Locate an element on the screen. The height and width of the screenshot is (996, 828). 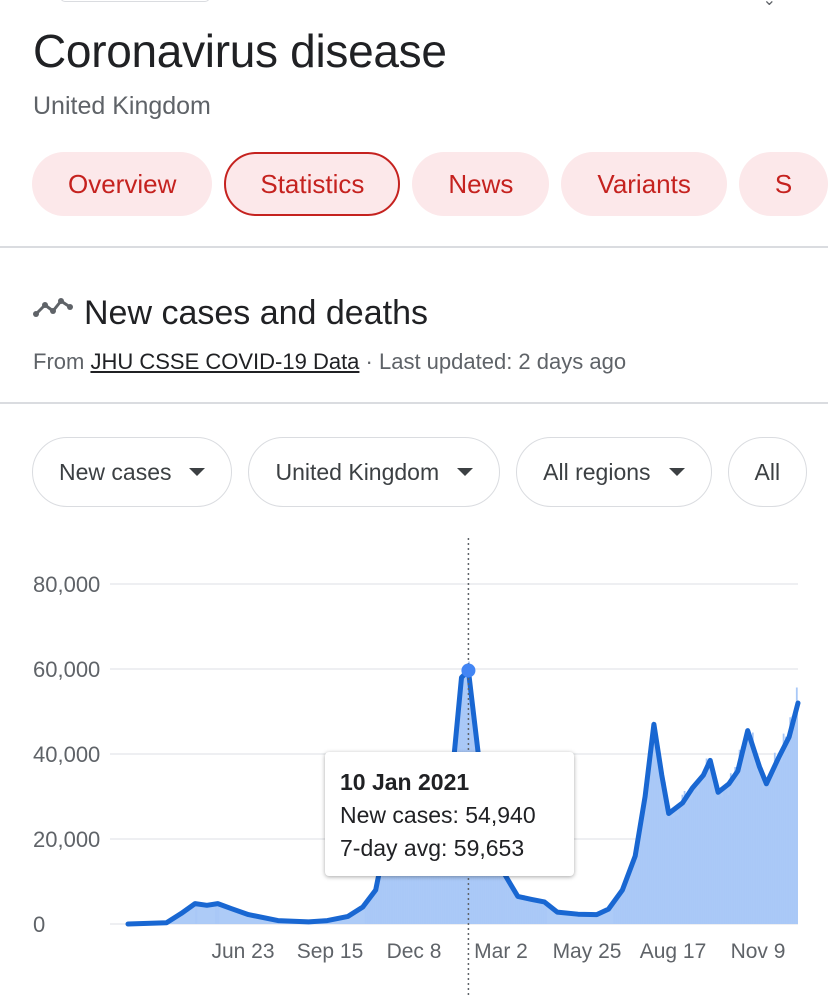
last-updated: · Last updated: 2 days ago is located at coordinates (496, 361).